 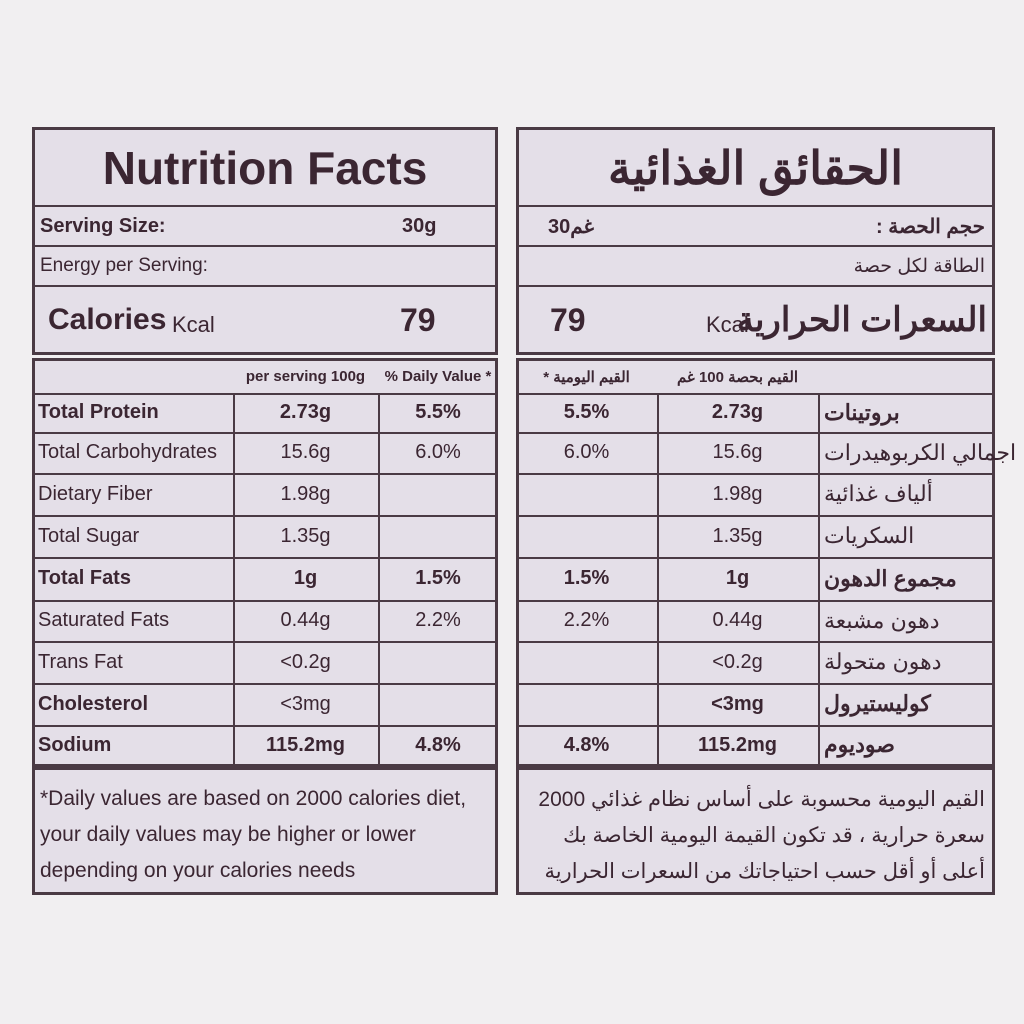 I want to click on footnote-line: your daily values may be higher or lower, so click(x=228, y=834).